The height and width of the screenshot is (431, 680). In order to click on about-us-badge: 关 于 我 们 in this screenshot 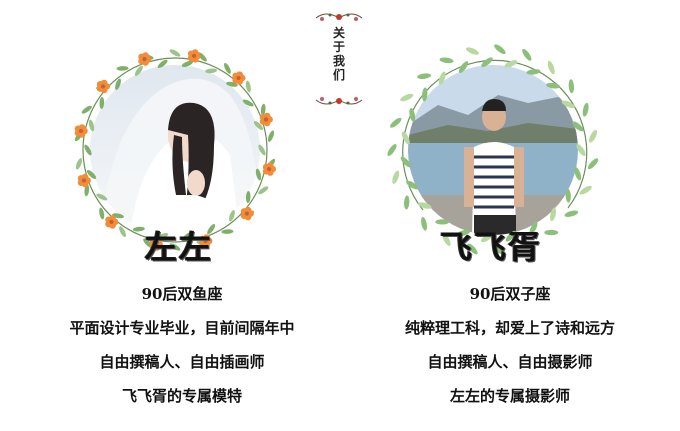, I will do `click(339, 59)`.